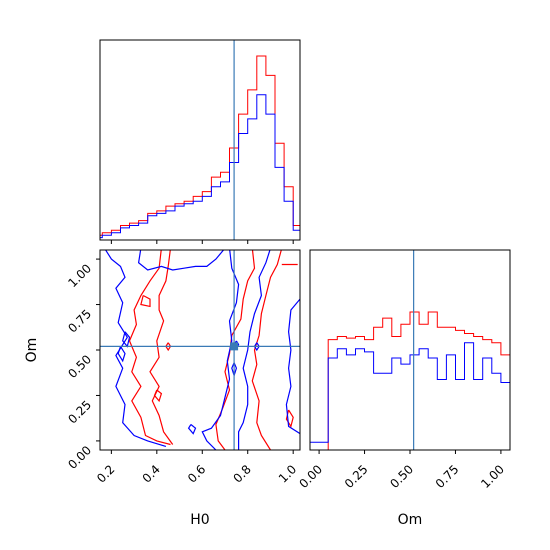 The width and height of the screenshot is (550, 550). I want to click on joint-x-tick-label: 0.8, so click(241, 473).